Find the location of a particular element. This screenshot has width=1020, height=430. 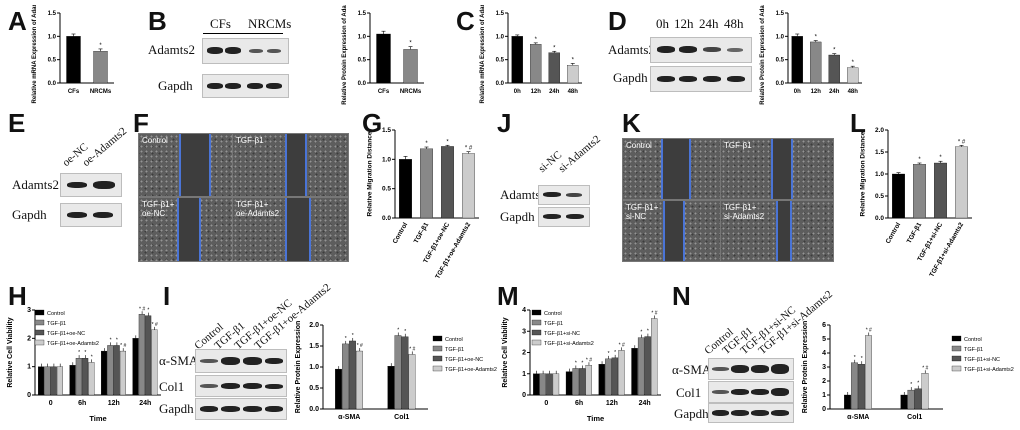

chart-h-bar is located at coordinates (53, 381).